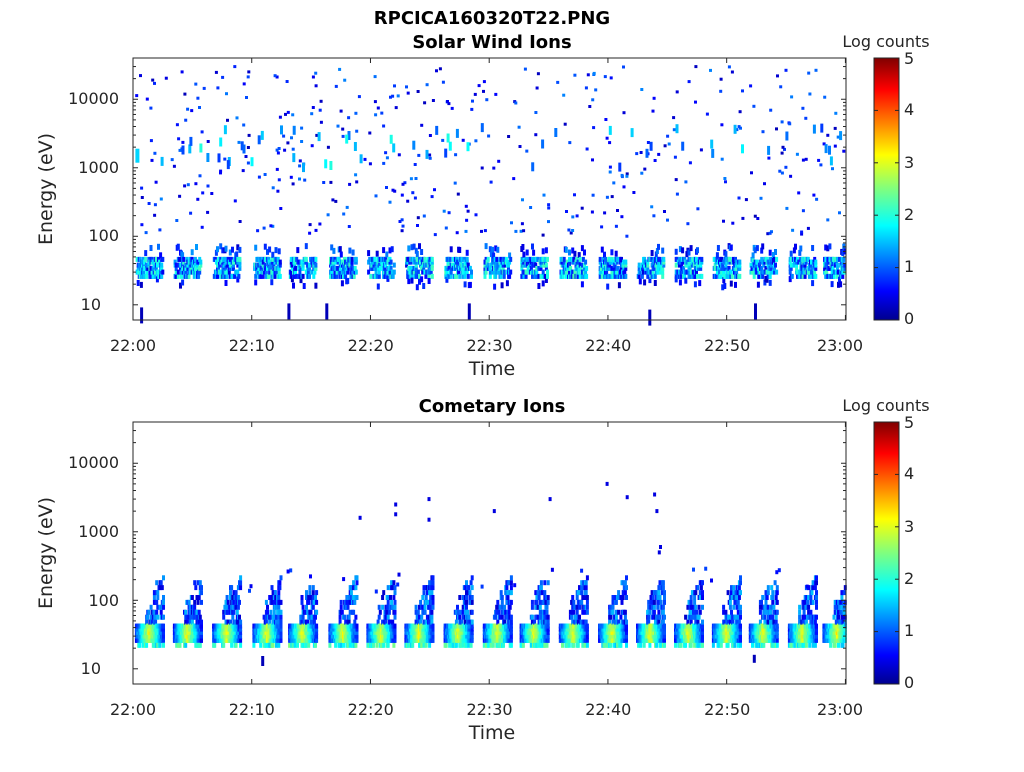 This screenshot has width=1024, height=772. What do you see at coordinates (840, 345) in the screenshot?
I see `x-tick-label: 23:00` at bounding box center [840, 345].